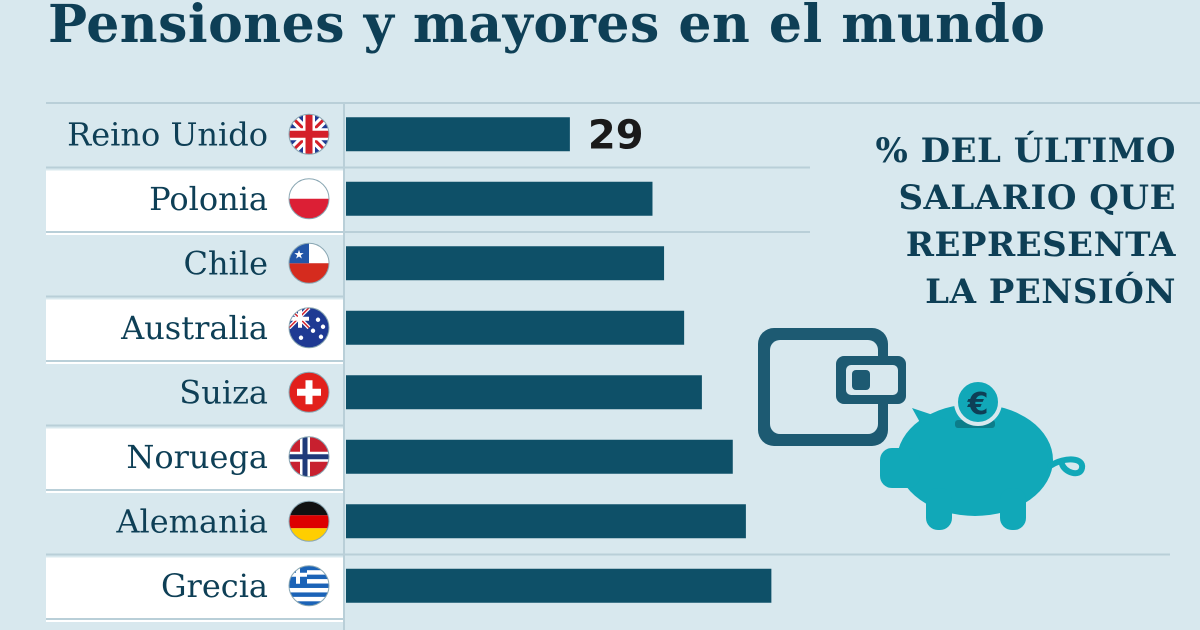 Image resolution: width=1200 pixels, height=630 pixels. I want to click on data-label: 29, so click(616, 135).